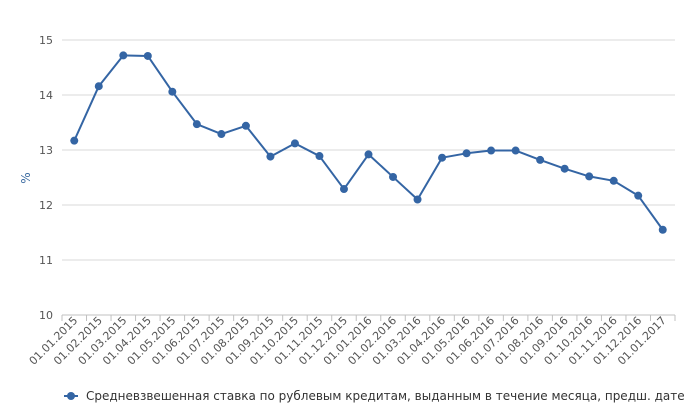 The height and width of the screenshot is (420, 700). What do you see at coordinates (46, 315) in the screenshot?
I see `y-tick-label: 10` at bounding box center [46, 315].